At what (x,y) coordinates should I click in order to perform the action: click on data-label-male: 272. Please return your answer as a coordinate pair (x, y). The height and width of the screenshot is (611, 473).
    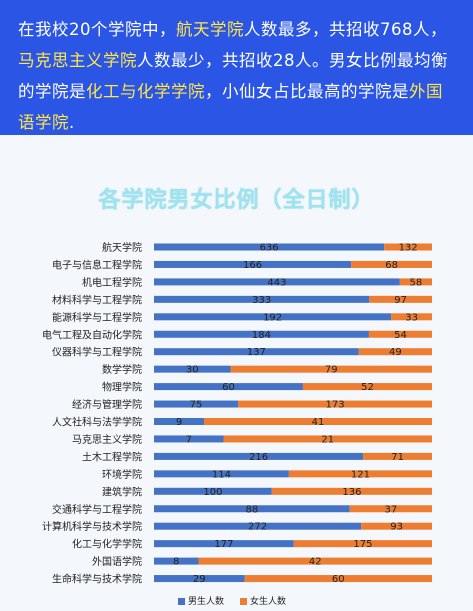
    Looking at the image, I should click on (257, 527).